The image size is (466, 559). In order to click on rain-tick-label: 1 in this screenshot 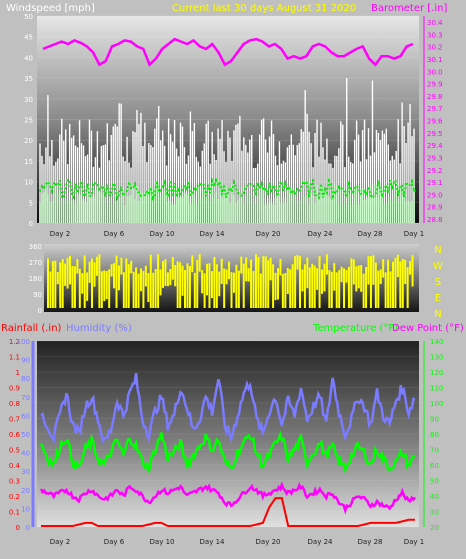, I will do `click(18, 373)`.